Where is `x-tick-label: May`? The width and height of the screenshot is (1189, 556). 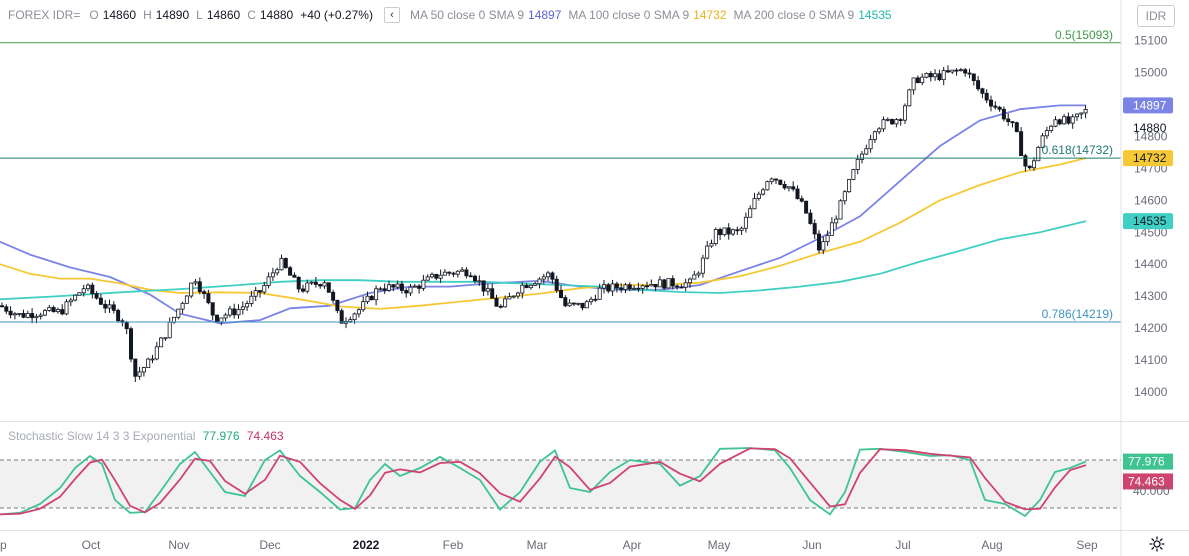 x-tick-label: May is located at coordinates (719, 545).